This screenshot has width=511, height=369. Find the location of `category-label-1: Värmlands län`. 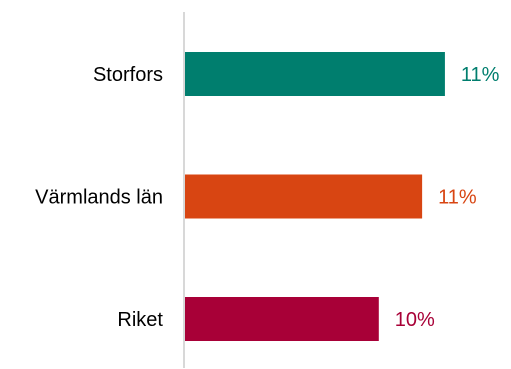

category-label-1: Värmlands län is located at coordinates (99, 198).